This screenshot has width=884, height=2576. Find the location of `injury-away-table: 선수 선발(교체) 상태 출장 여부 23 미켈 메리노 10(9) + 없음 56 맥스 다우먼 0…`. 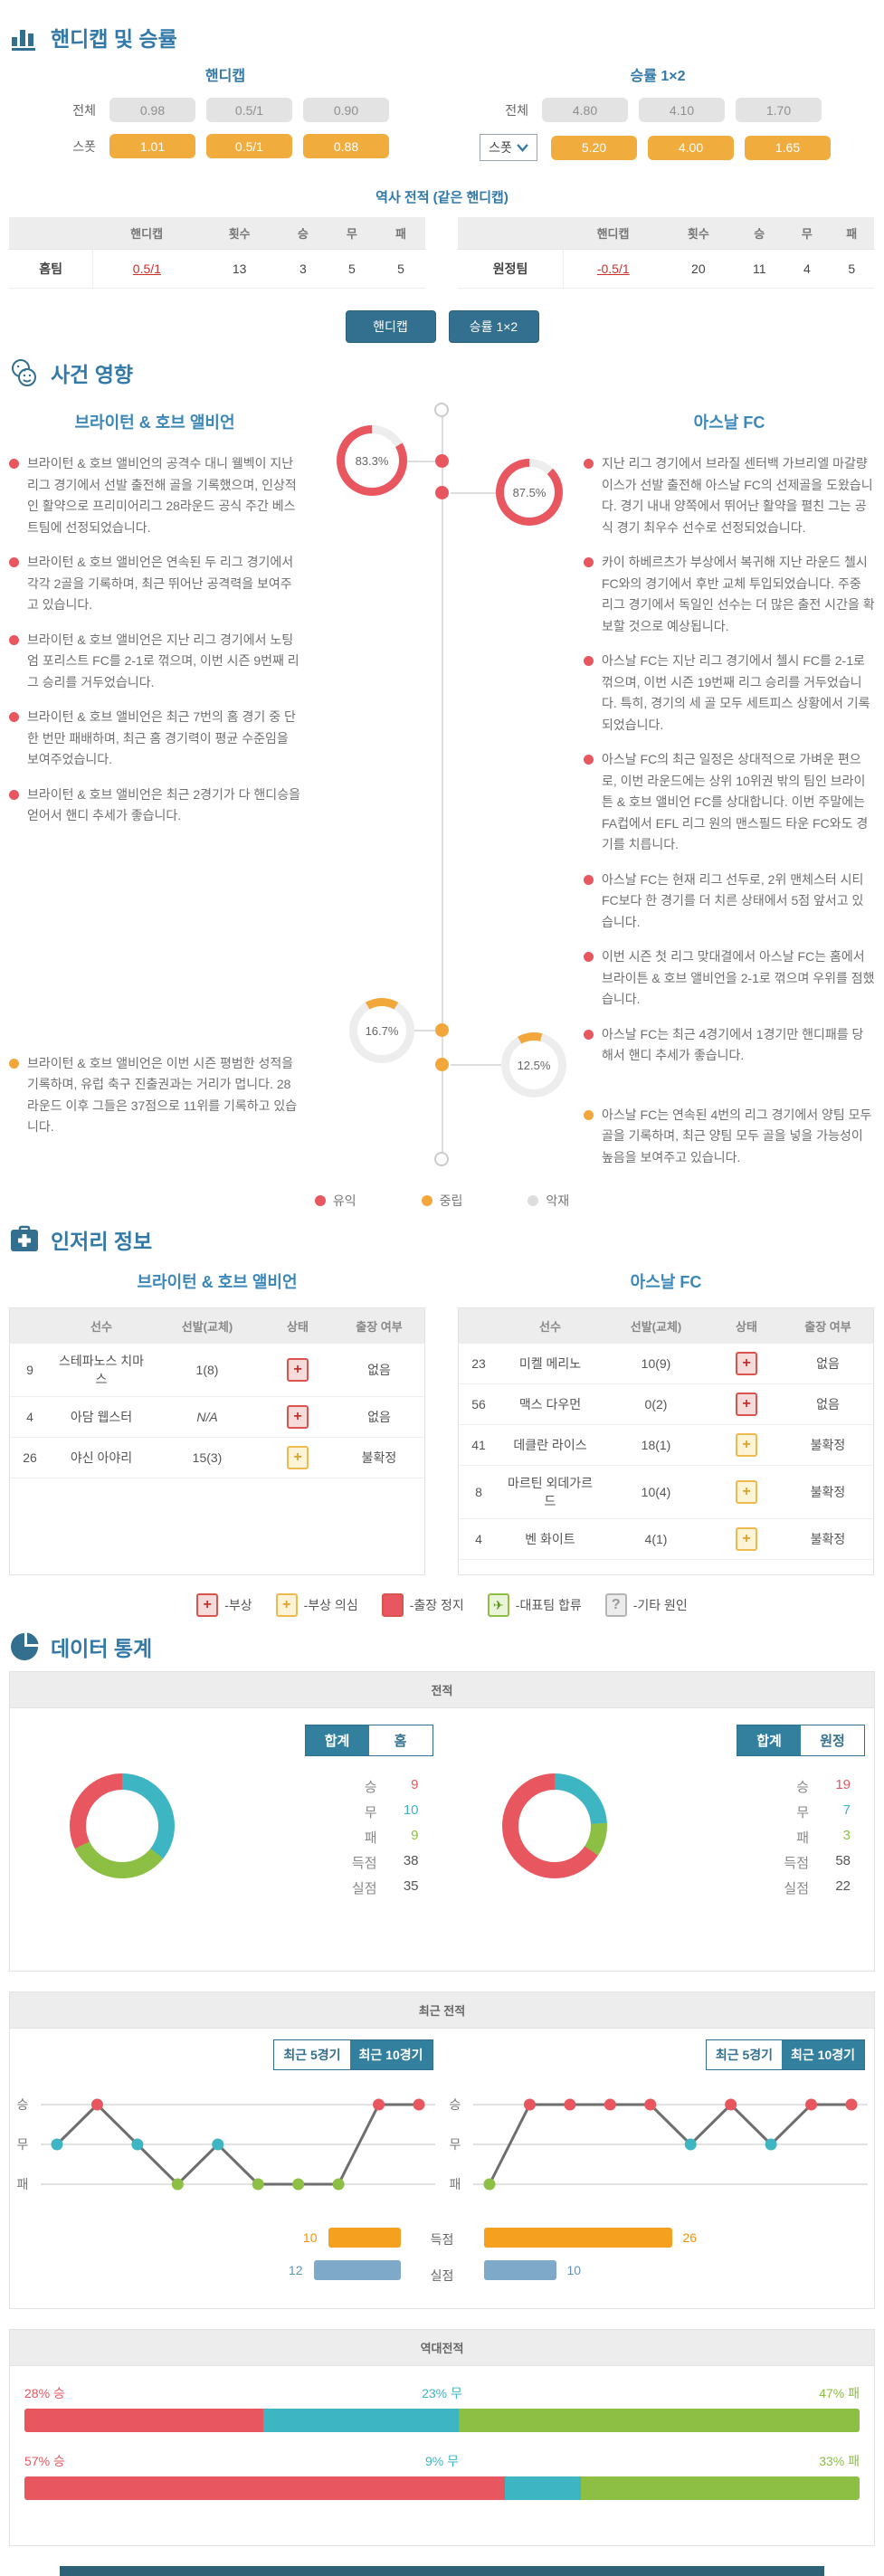

injury-away-table: 선수 선발(교체) 상태 출장 여부 23 미켈 메리노 10(9) + 없음 56 맥스 다우먼 0… is located at coordinates (666, 1434).